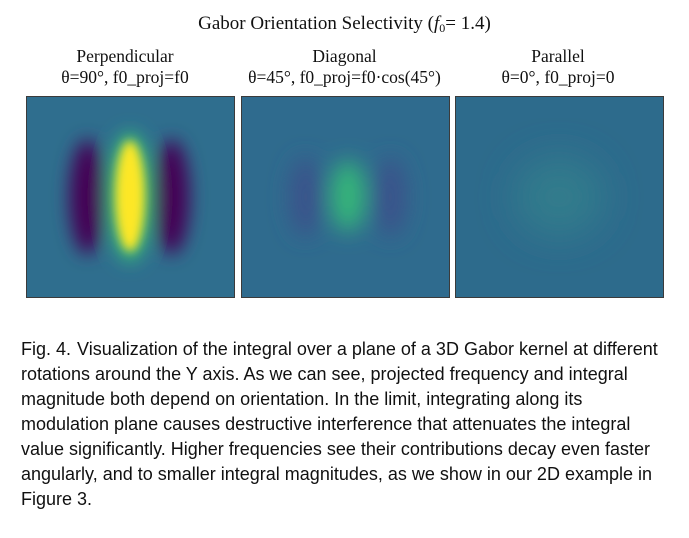  I want to click on panel-image-parallel, so click(559, 197).